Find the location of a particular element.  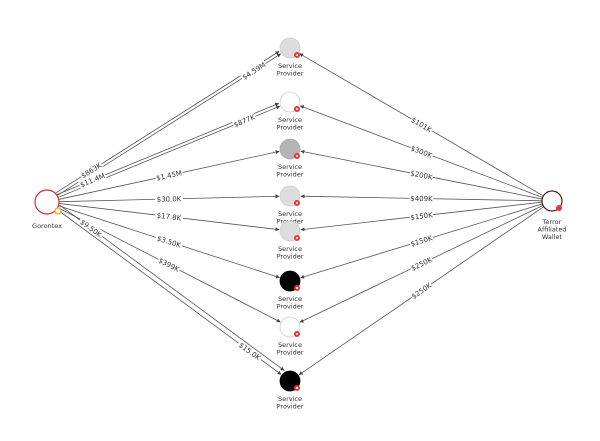

edge-amount: $409K is located at coordinates (421, 199).